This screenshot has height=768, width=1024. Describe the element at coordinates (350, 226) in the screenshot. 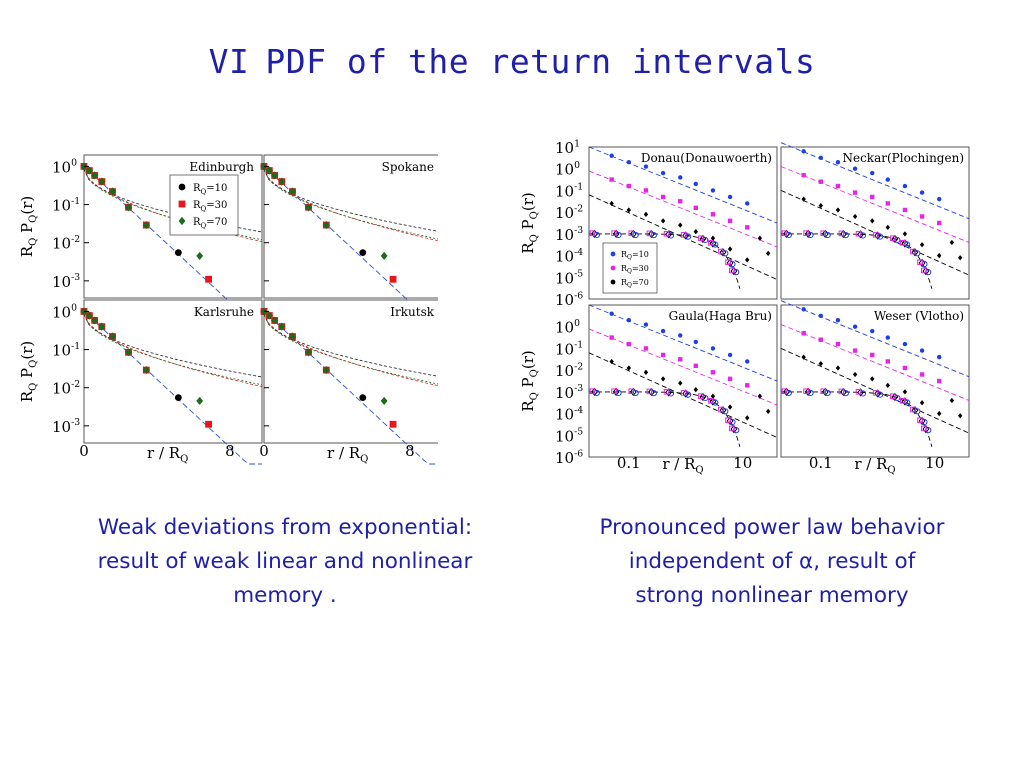

I see `panel-frame` at that location.